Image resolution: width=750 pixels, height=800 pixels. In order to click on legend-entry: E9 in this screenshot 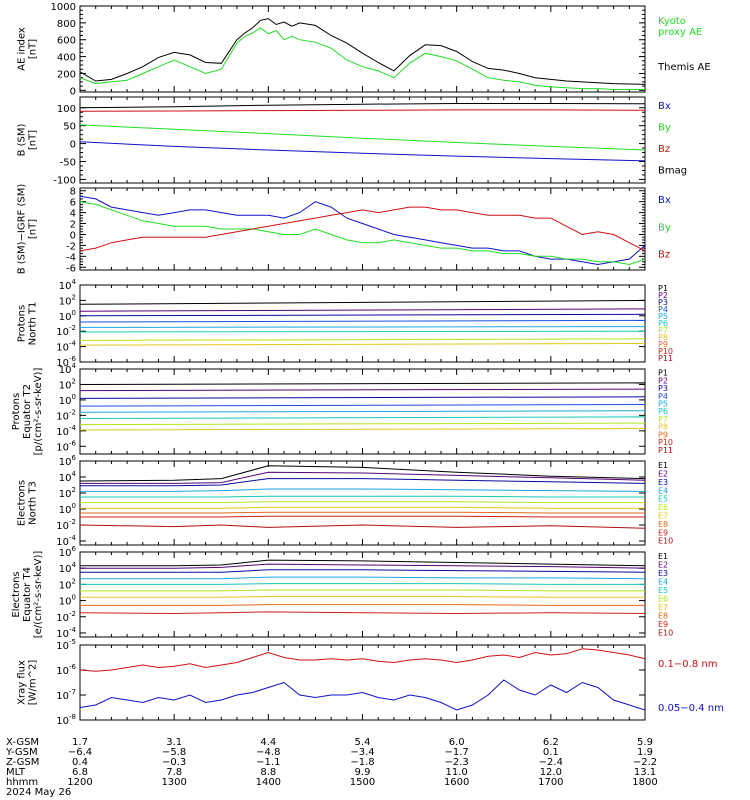, I will do `click(663, 532)`.